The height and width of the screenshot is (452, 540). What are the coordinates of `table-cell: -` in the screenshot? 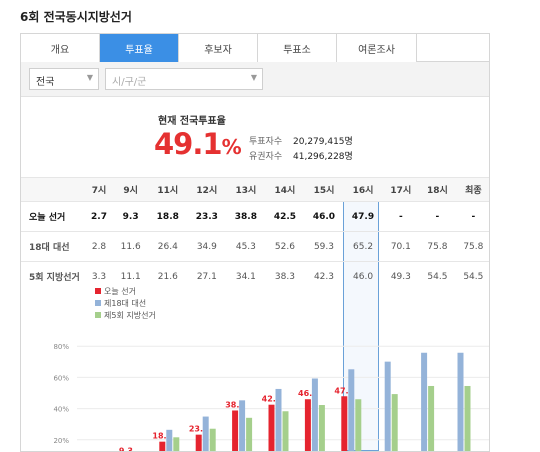 It's located at (437, 216).